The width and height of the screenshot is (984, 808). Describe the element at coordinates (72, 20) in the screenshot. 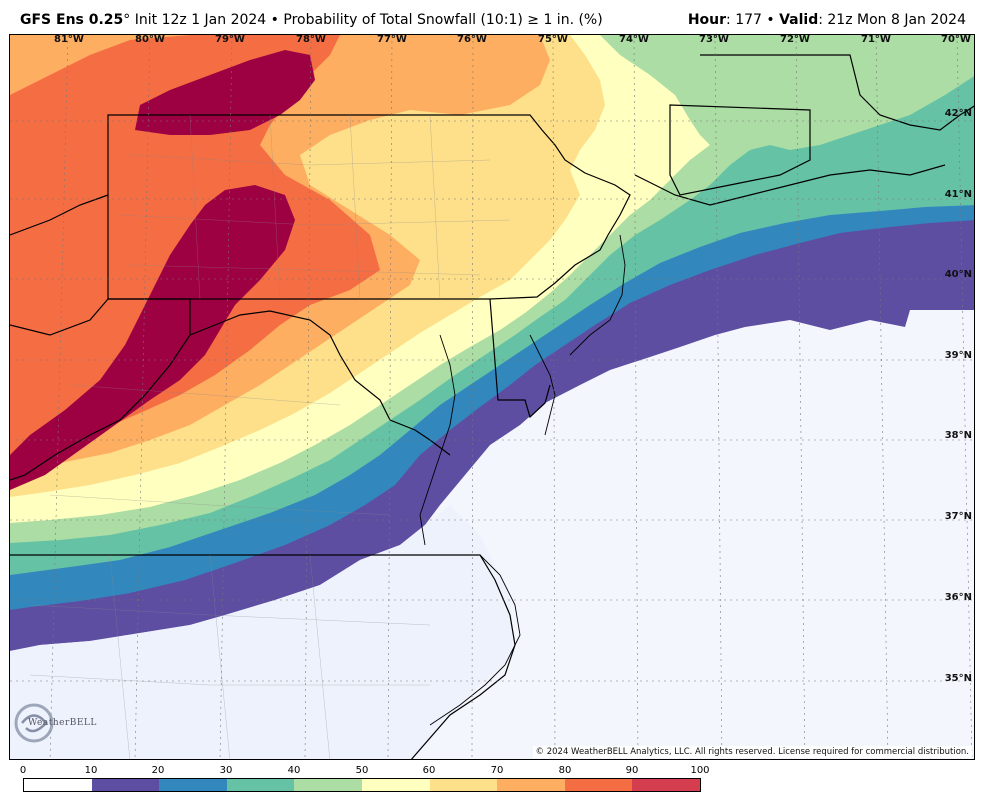

I see `model-name: GFS Ens 0.25` at that location.